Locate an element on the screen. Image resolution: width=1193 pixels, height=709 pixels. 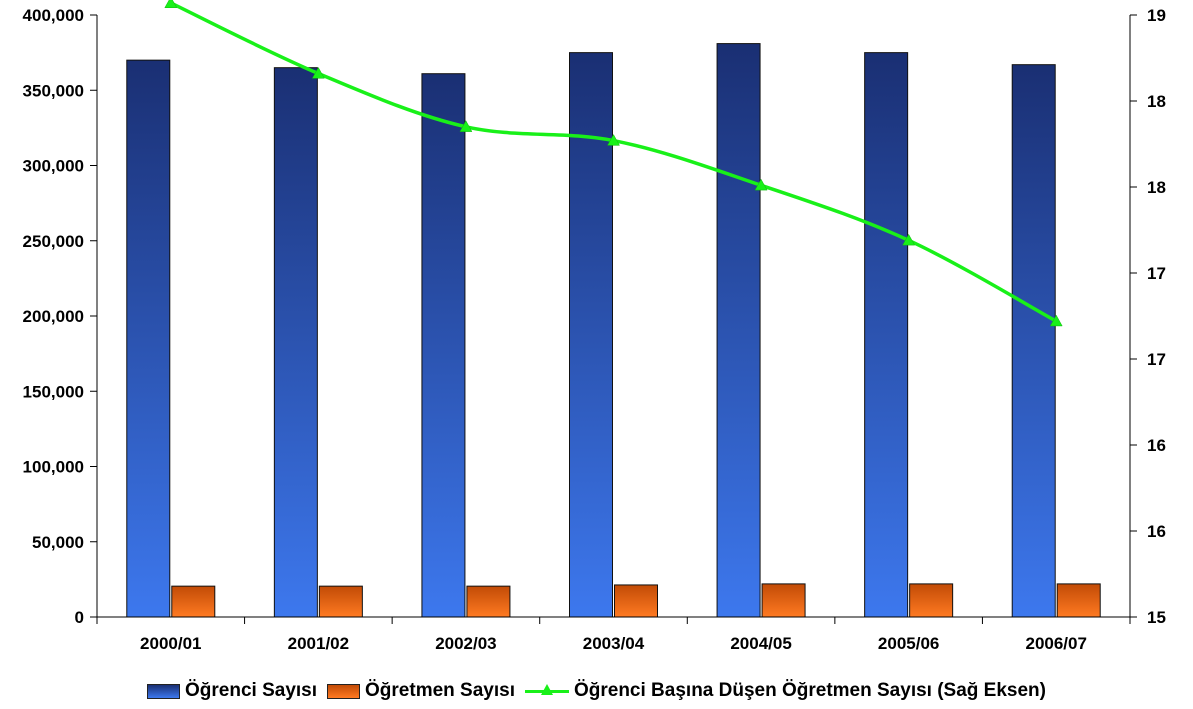
left-axis-tick-label: 250,000 is located at coordinates (53, 241).